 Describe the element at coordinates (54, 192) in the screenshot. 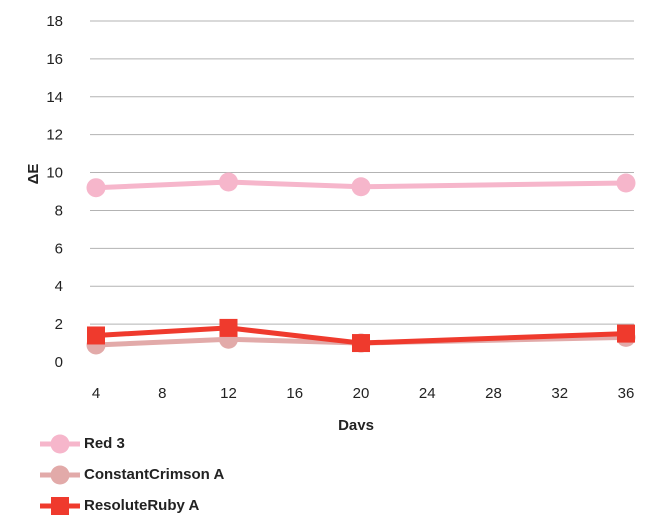

I see `y-tick-labels: 0 2 4 6 8 10 12 14 16 18` at that location.